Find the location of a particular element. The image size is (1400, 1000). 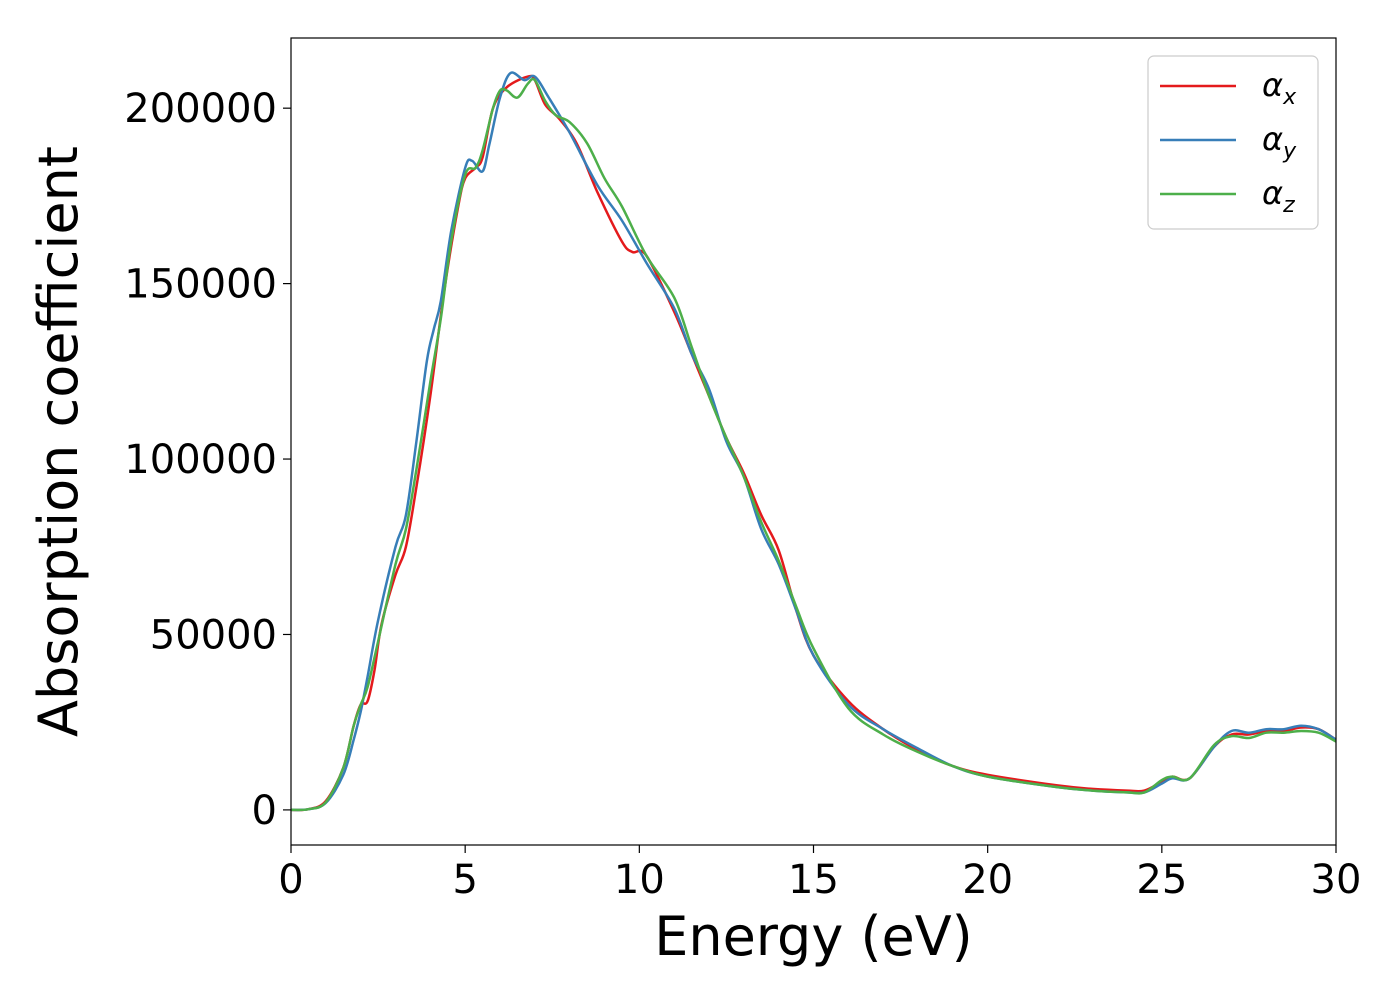

legend: αx αy αz is located at coordinates (1233, 142).